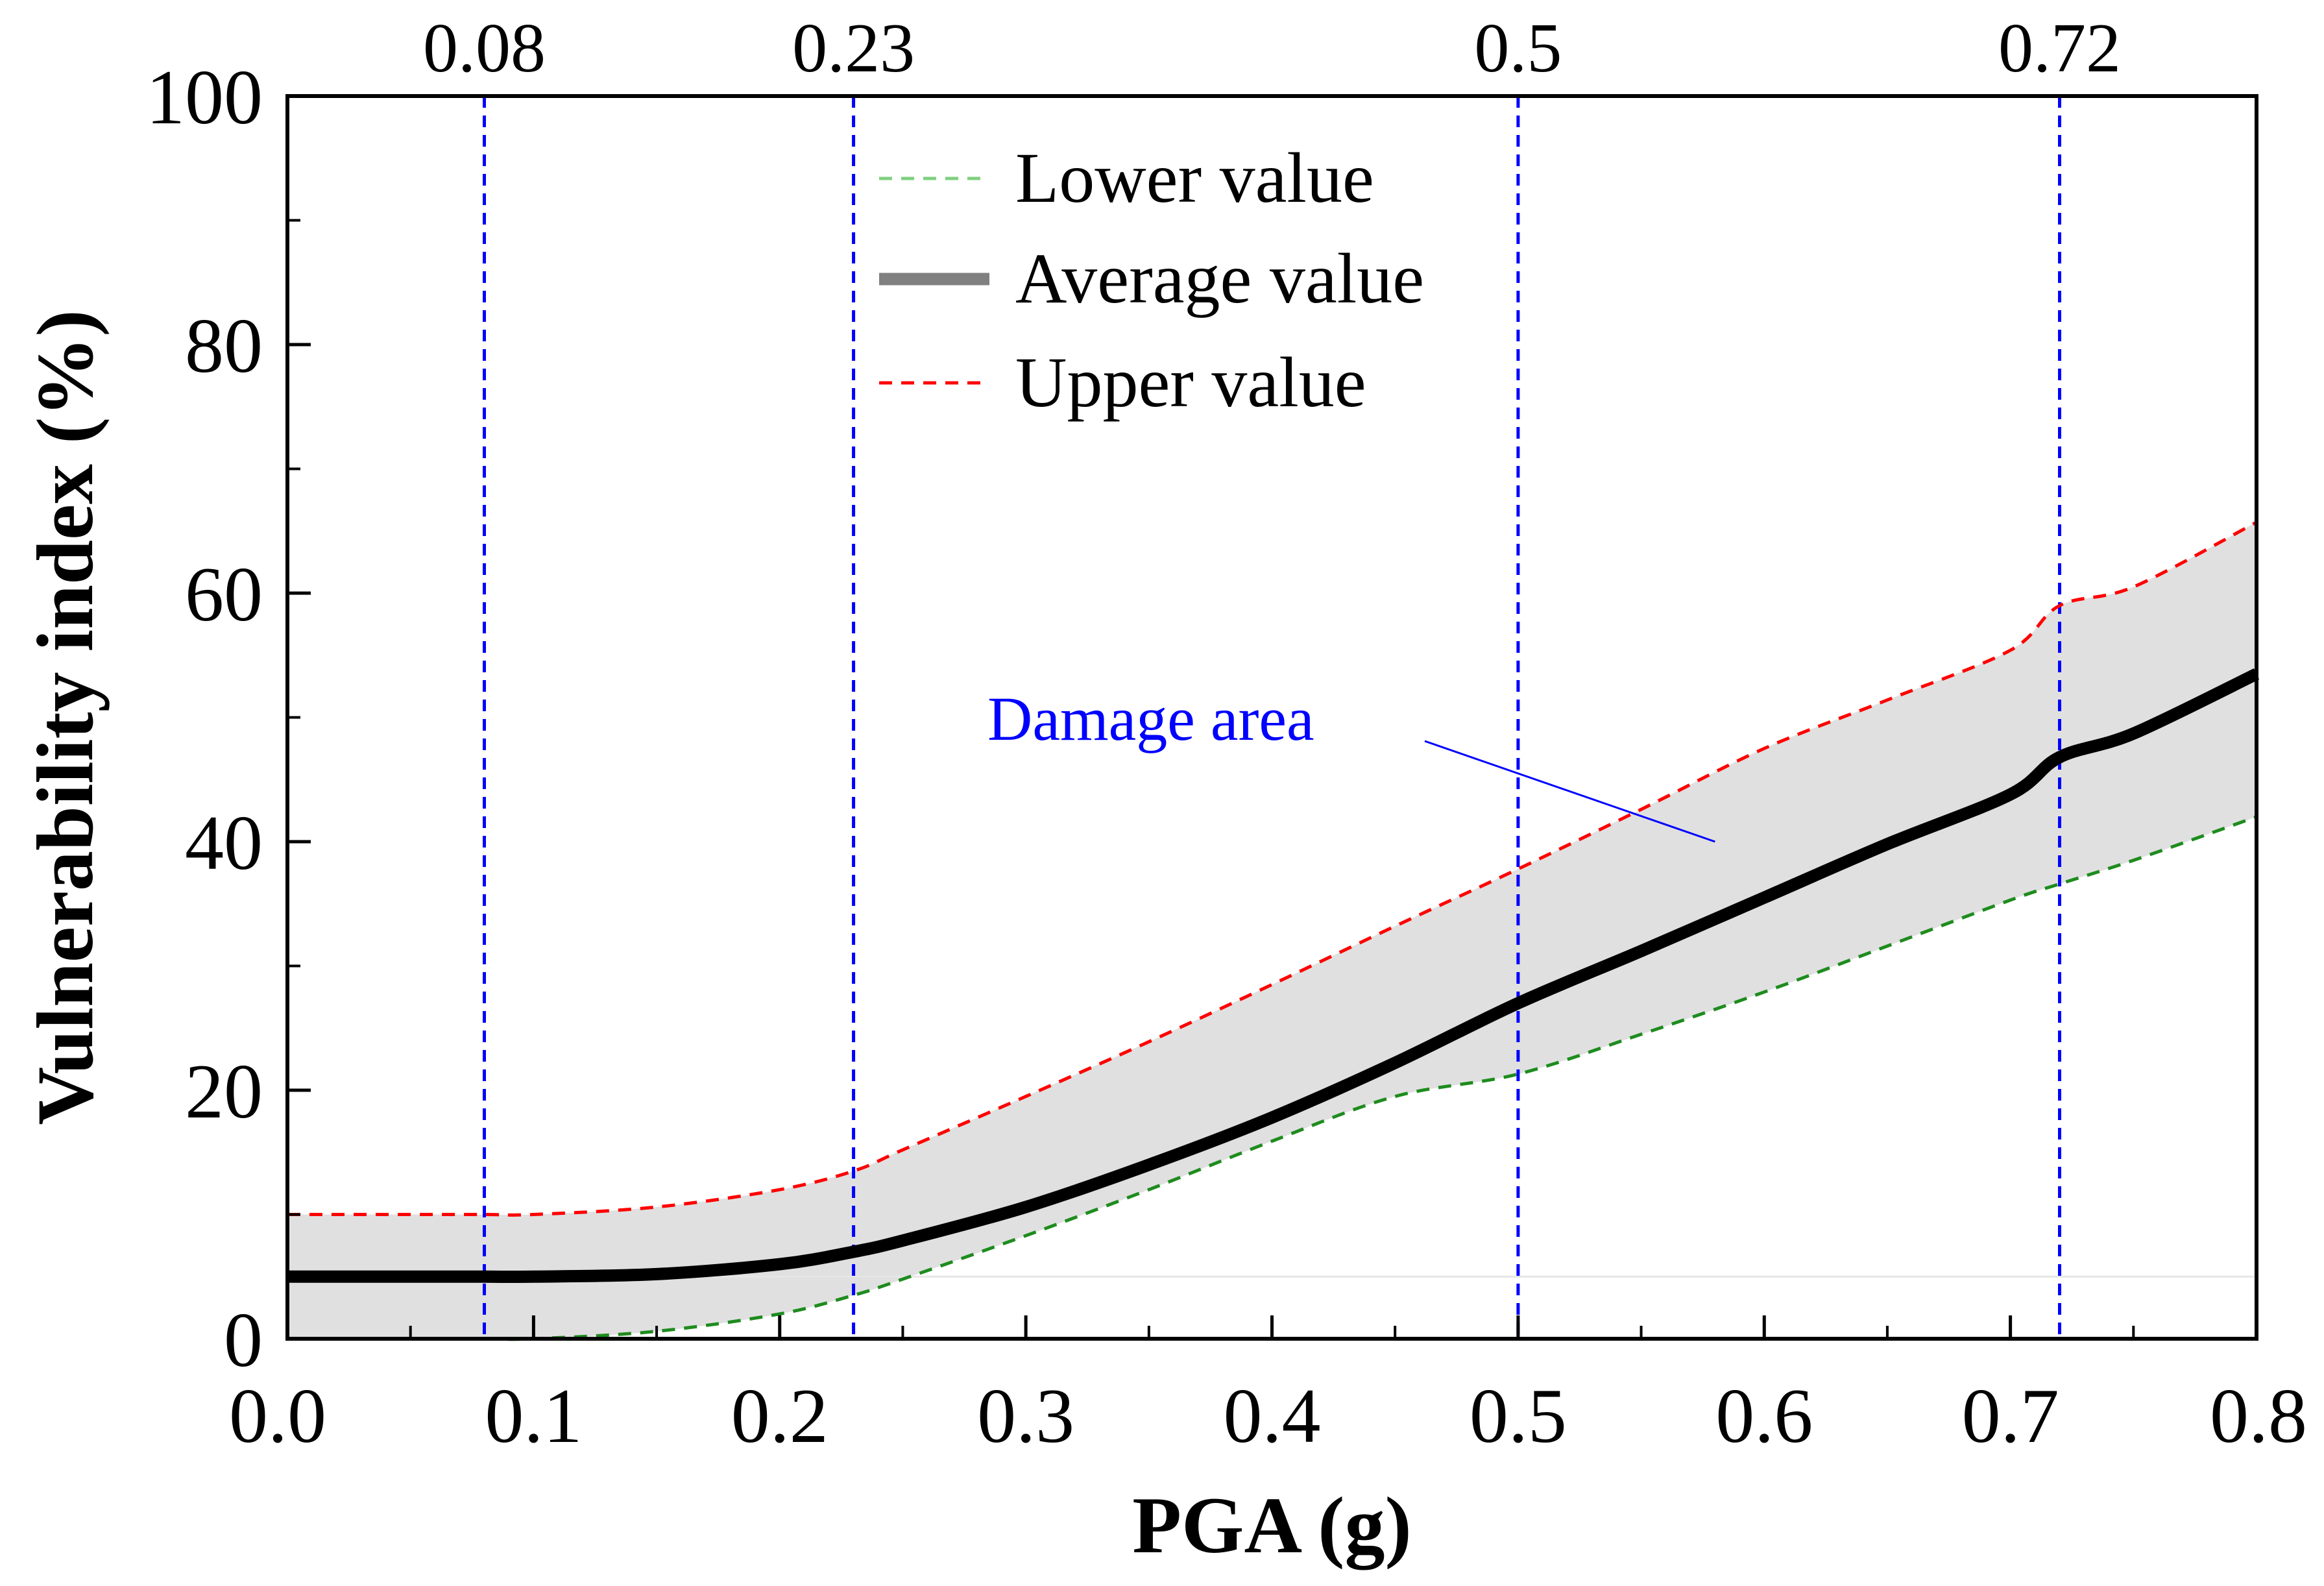 The width and height of the screenshot is (2324, 1586). I want to click on y-axis-label: Vulnerability index (%), so click(65, 717).